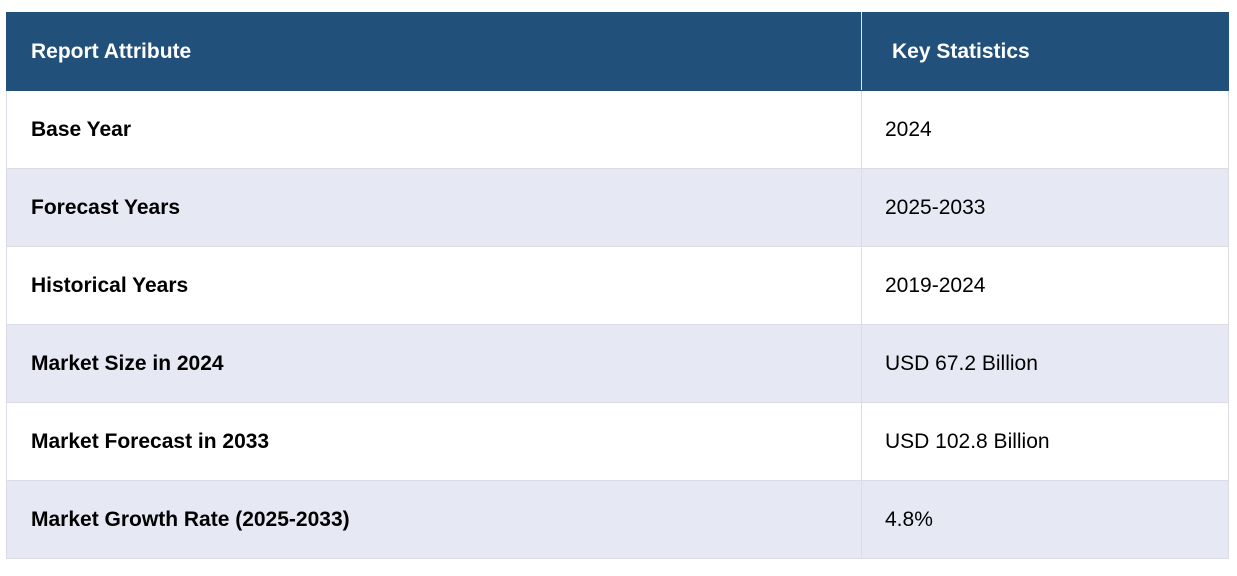  What do you see at coordinates (1045, 129) in the screenshot?
I see `value-cell: 2024` at bounding box center [1045, 129].